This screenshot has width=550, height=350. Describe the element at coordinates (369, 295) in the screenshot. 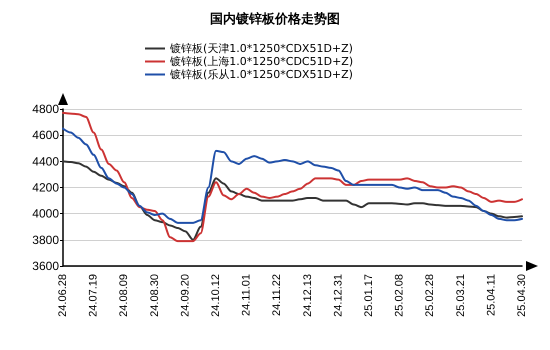

I see `x-tick-label: 25.01.17` at that location.